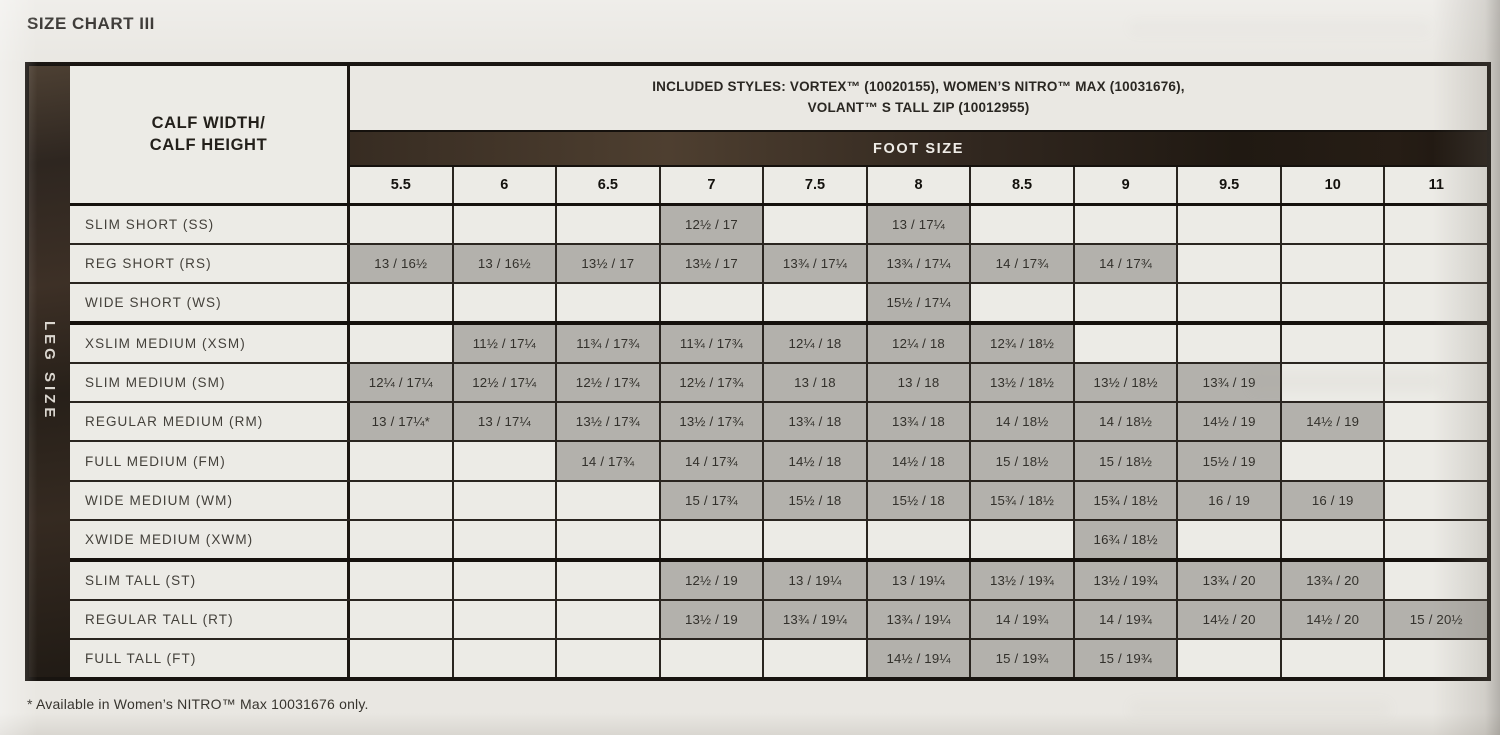 This screenshot has height=735, width=1500. I want to click on size-cell: 16 / 19, so click(1333, 500).